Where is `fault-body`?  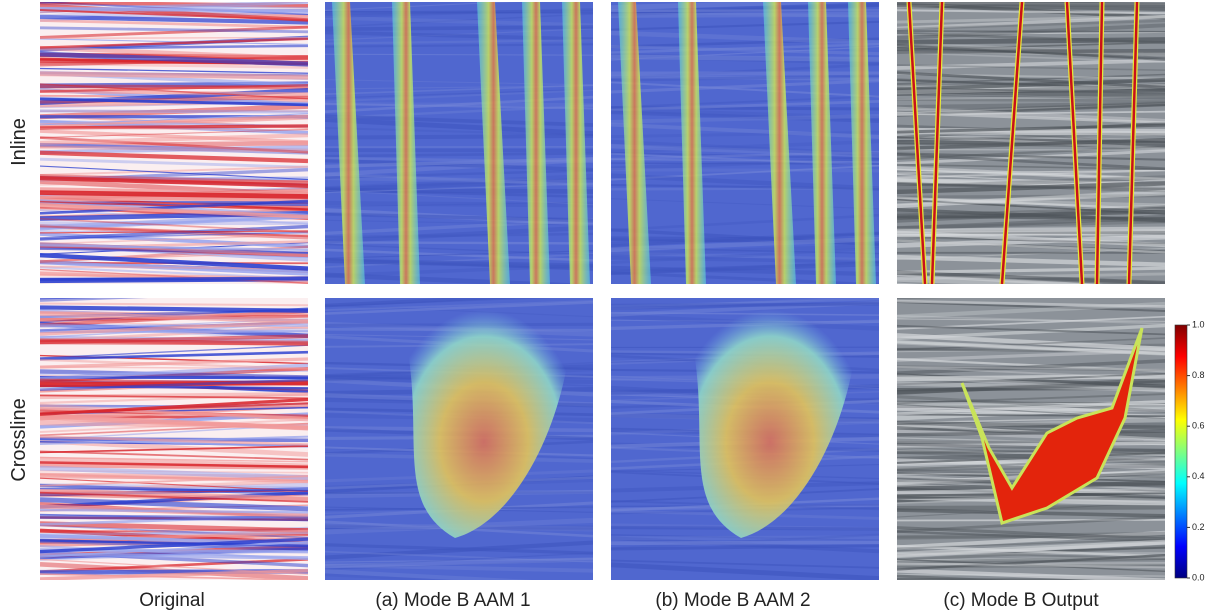
fault-body is located at coordinates (1052, 426).